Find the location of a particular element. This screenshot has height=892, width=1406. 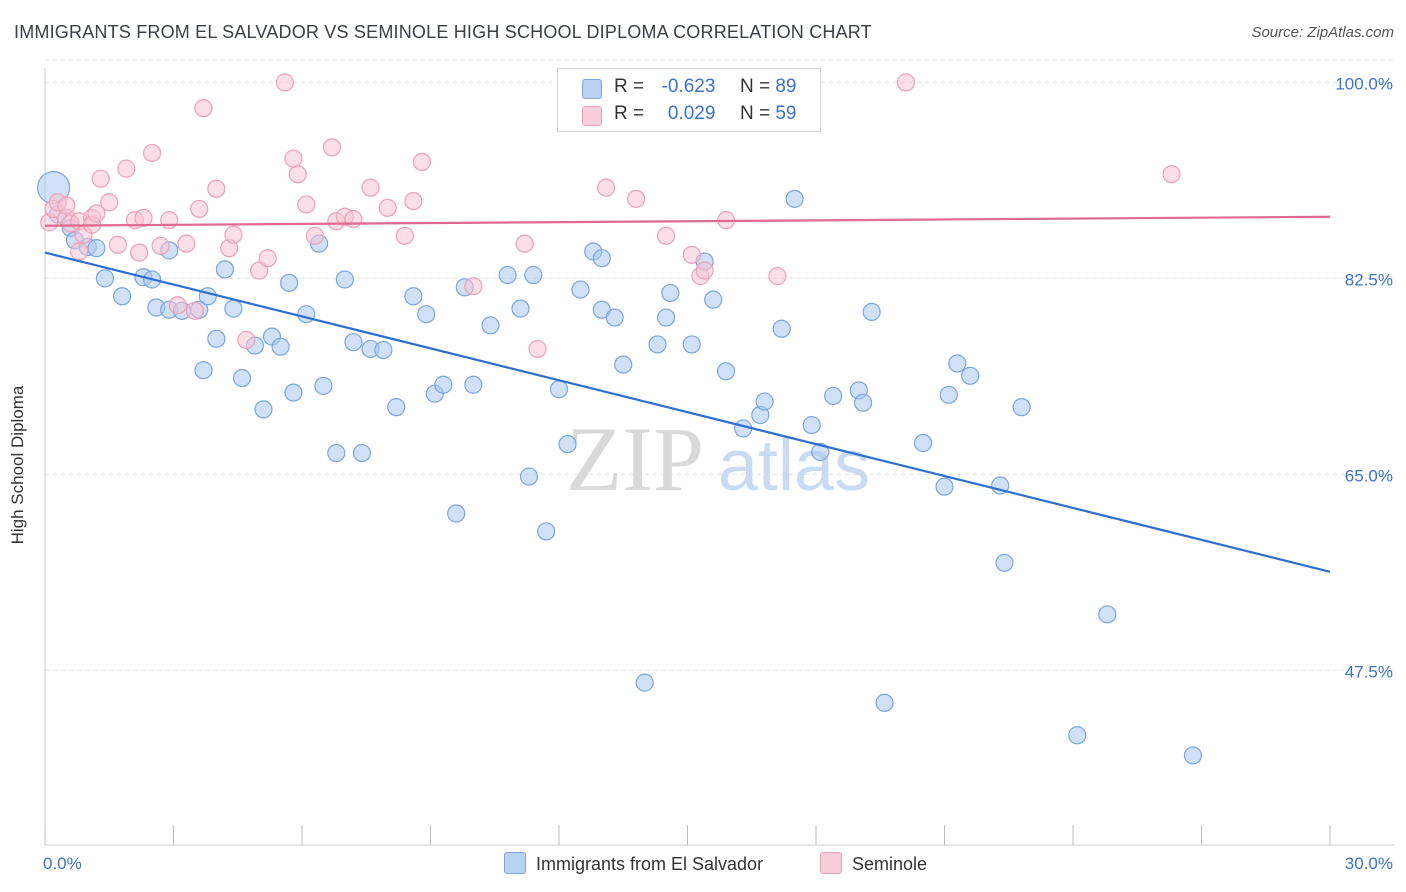

legend-blue-label: Immigrants from El Salvador is located at coordinates (650, 864).